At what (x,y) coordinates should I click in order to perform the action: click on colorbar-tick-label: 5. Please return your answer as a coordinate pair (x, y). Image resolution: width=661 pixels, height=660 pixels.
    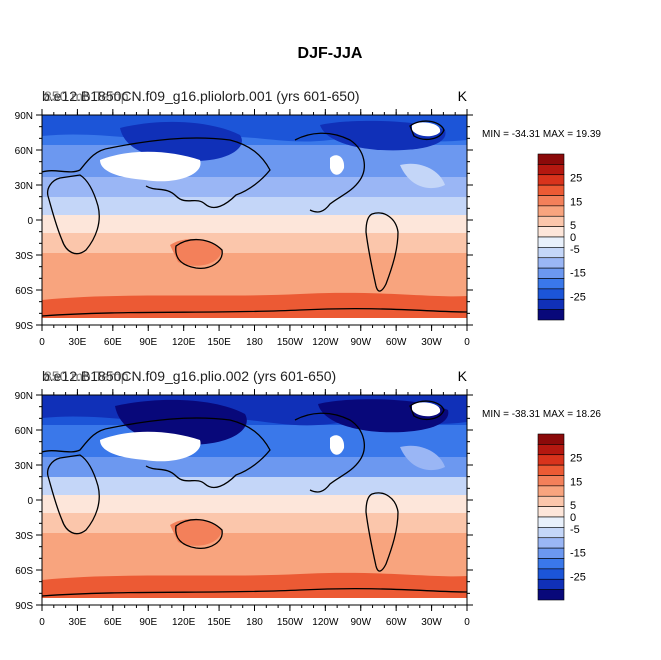
    Looking at the image, I should click on (573, 506).